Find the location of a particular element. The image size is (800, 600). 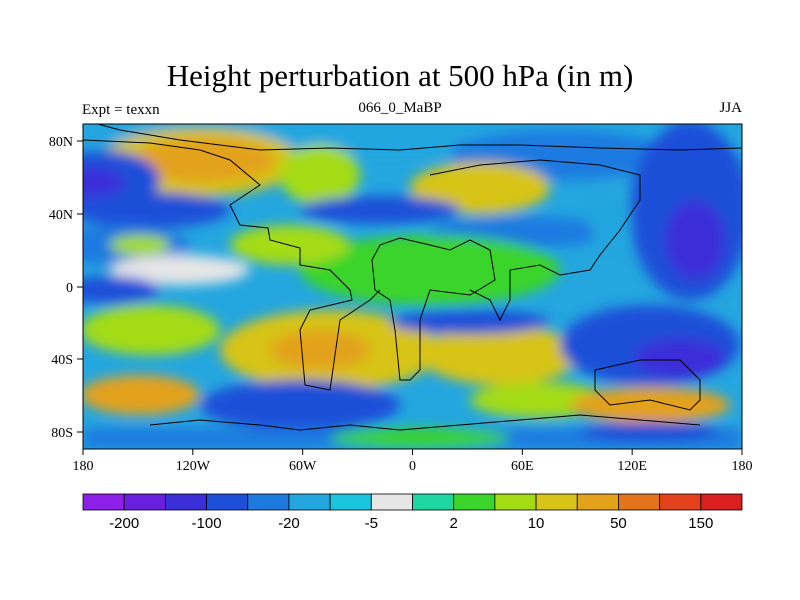

latitude-axis: 80N 40N 0 40S 80S is located at coordinates (66, 288).